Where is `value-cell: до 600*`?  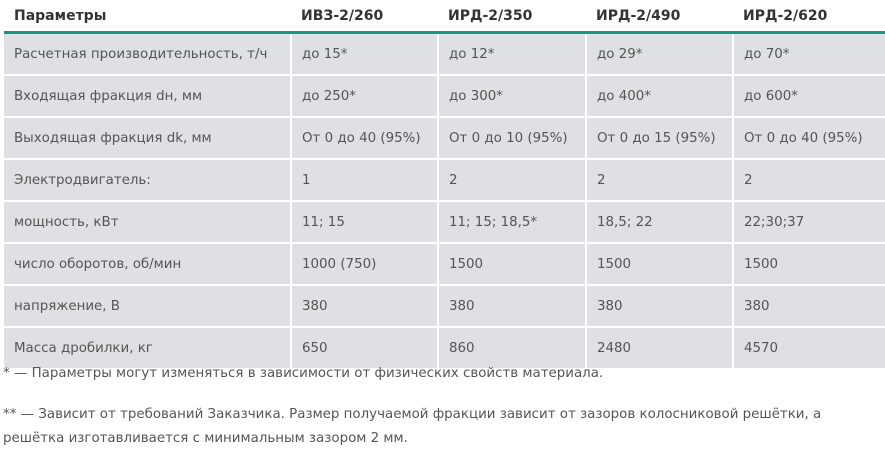 value-cell: до 600* is located at coordinates (808, 96).